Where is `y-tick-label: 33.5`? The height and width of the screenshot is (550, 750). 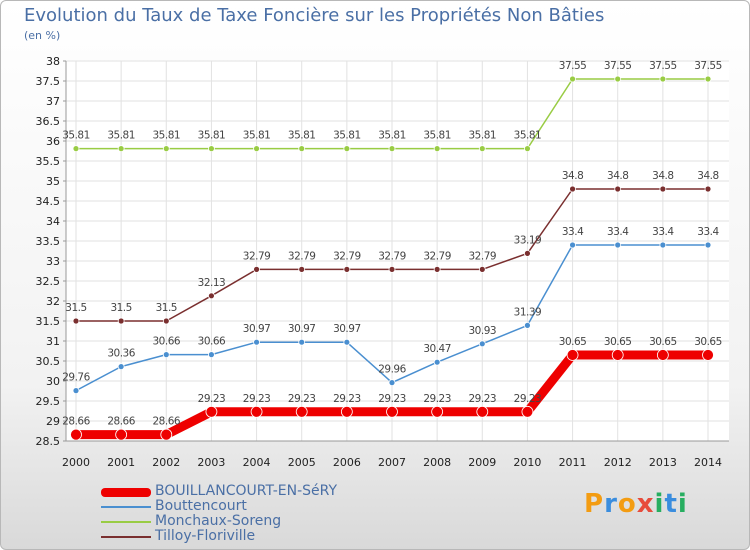 y-tick-label: 33.5 is located at coordinates (48, 241).